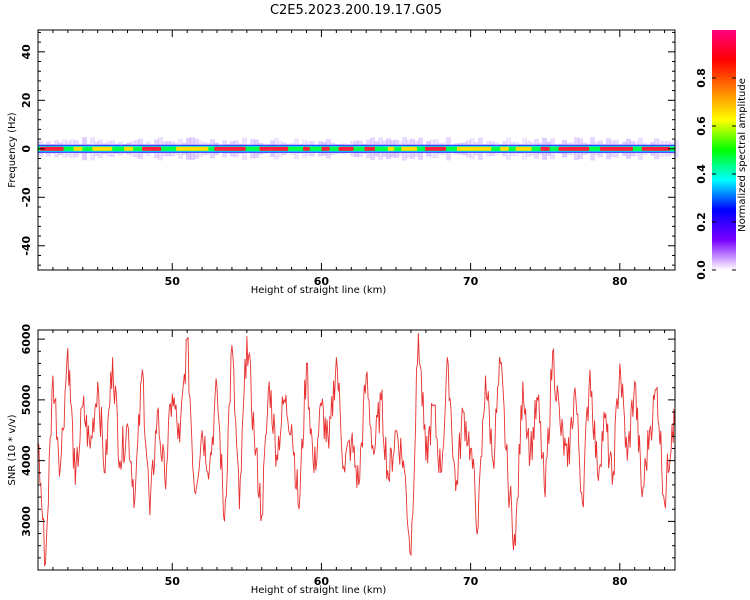 The height and width of the screenshot is (600, 750). I want to click on heatmap-ytick-label: -20, so click(26, 197).